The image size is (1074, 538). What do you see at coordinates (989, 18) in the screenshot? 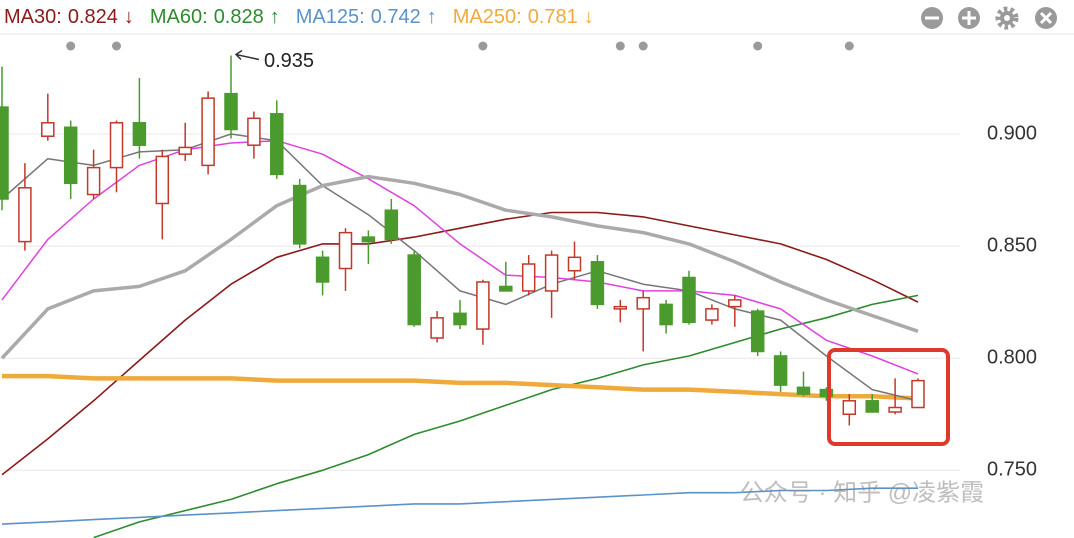
I see `toolbar` at bounding box center [989, 18].